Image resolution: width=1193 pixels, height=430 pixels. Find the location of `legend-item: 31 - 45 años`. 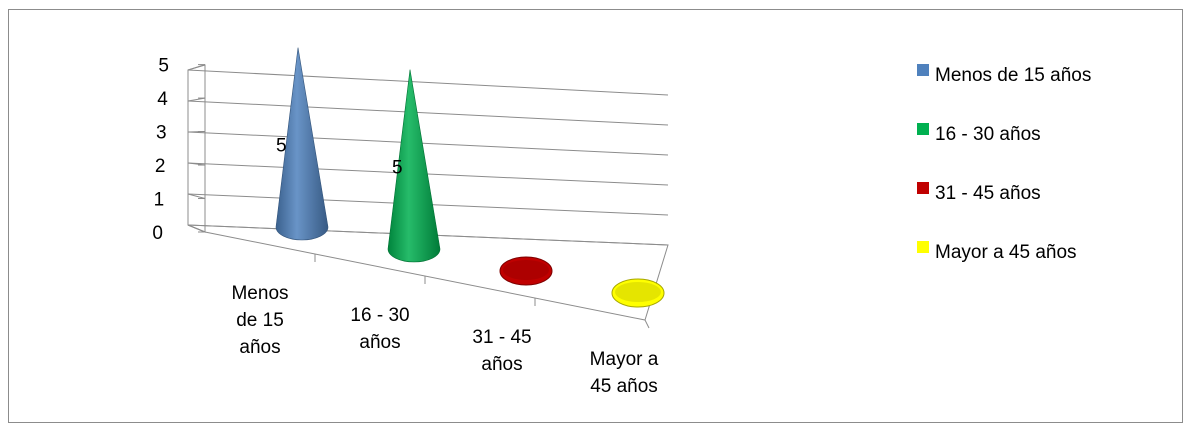

legend-item: 31 - 45 años is located at coordinates (979, 193).